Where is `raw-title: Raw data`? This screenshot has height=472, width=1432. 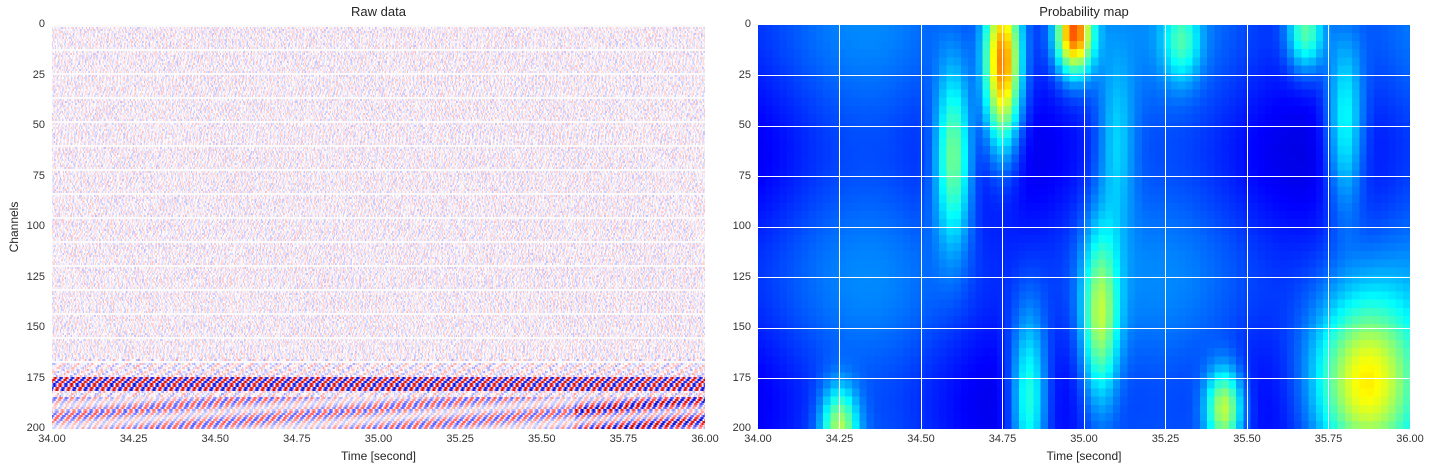 raw-title: Raw data is located at coordinates (378, 11).